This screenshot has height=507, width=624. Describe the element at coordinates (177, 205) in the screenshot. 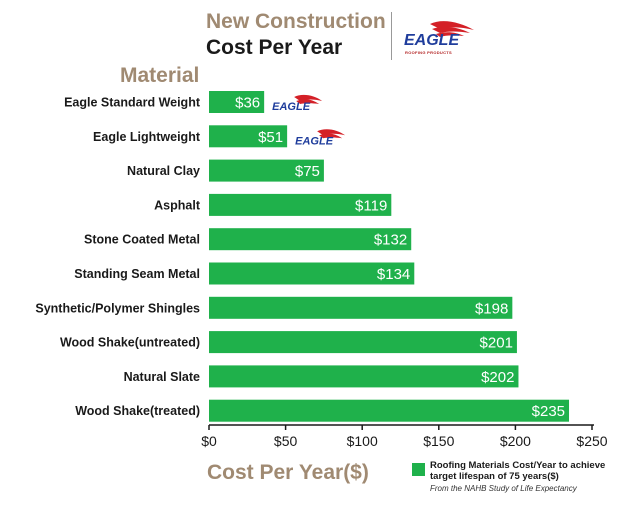

I see `category-label: Asphalt` at that location.